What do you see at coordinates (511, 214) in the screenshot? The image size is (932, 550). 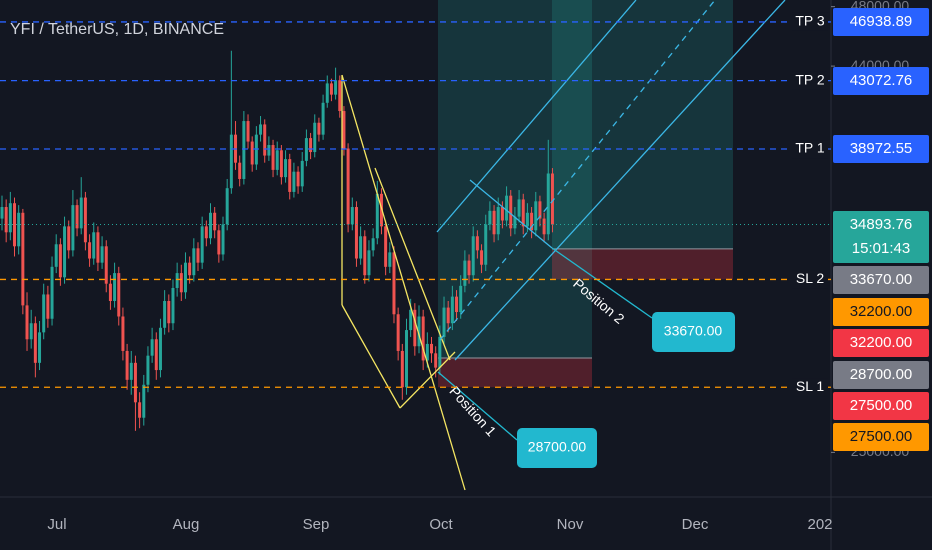 I see `pitchfork-handle` at bounding box center [511, 214].